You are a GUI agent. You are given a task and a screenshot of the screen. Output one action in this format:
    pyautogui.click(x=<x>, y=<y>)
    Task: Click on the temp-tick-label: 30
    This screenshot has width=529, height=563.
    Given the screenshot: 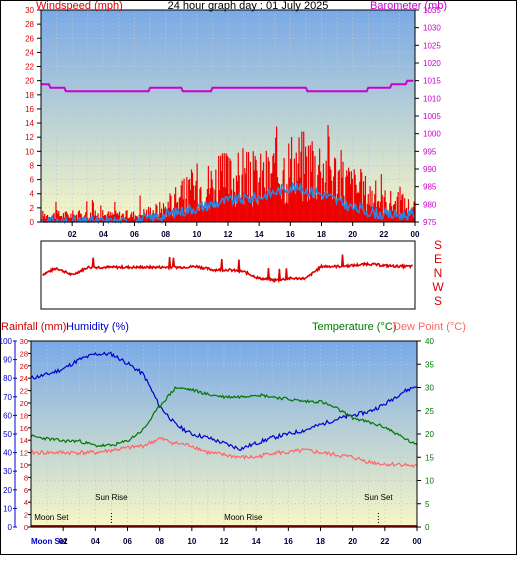 What is the action you would take?
    pyautogui.click(x=429, y=388)
    